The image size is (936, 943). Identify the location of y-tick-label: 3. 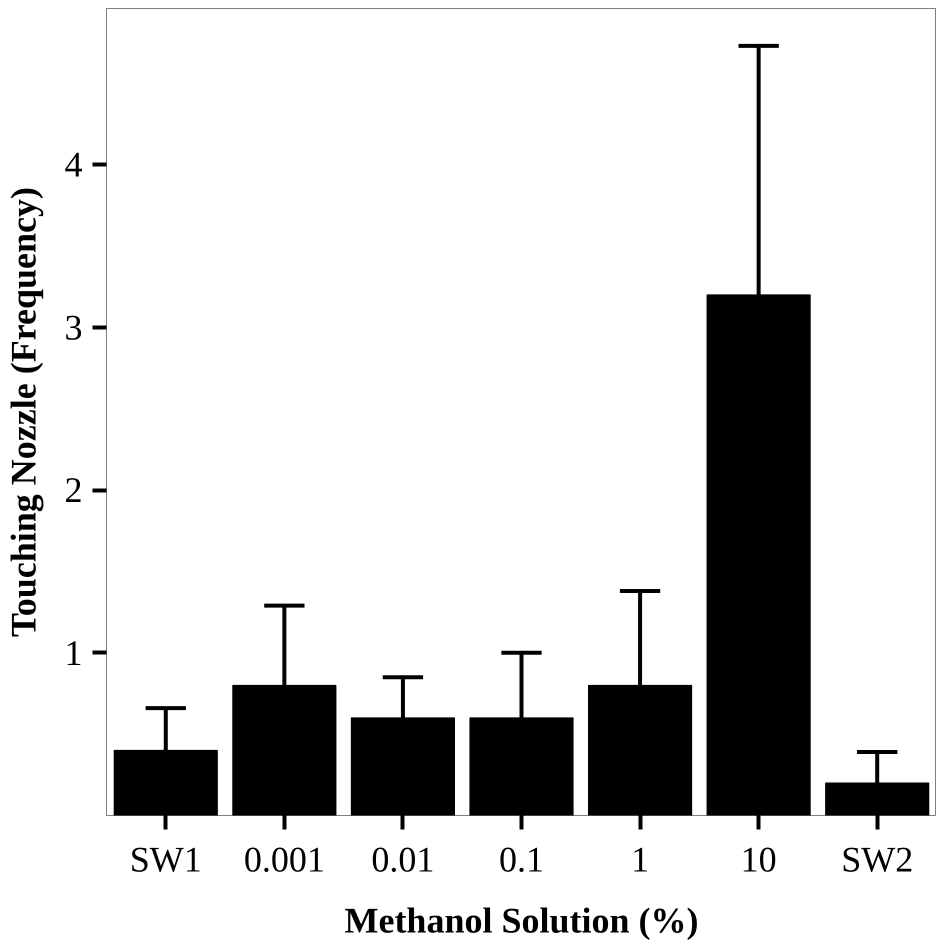
(73, 327).